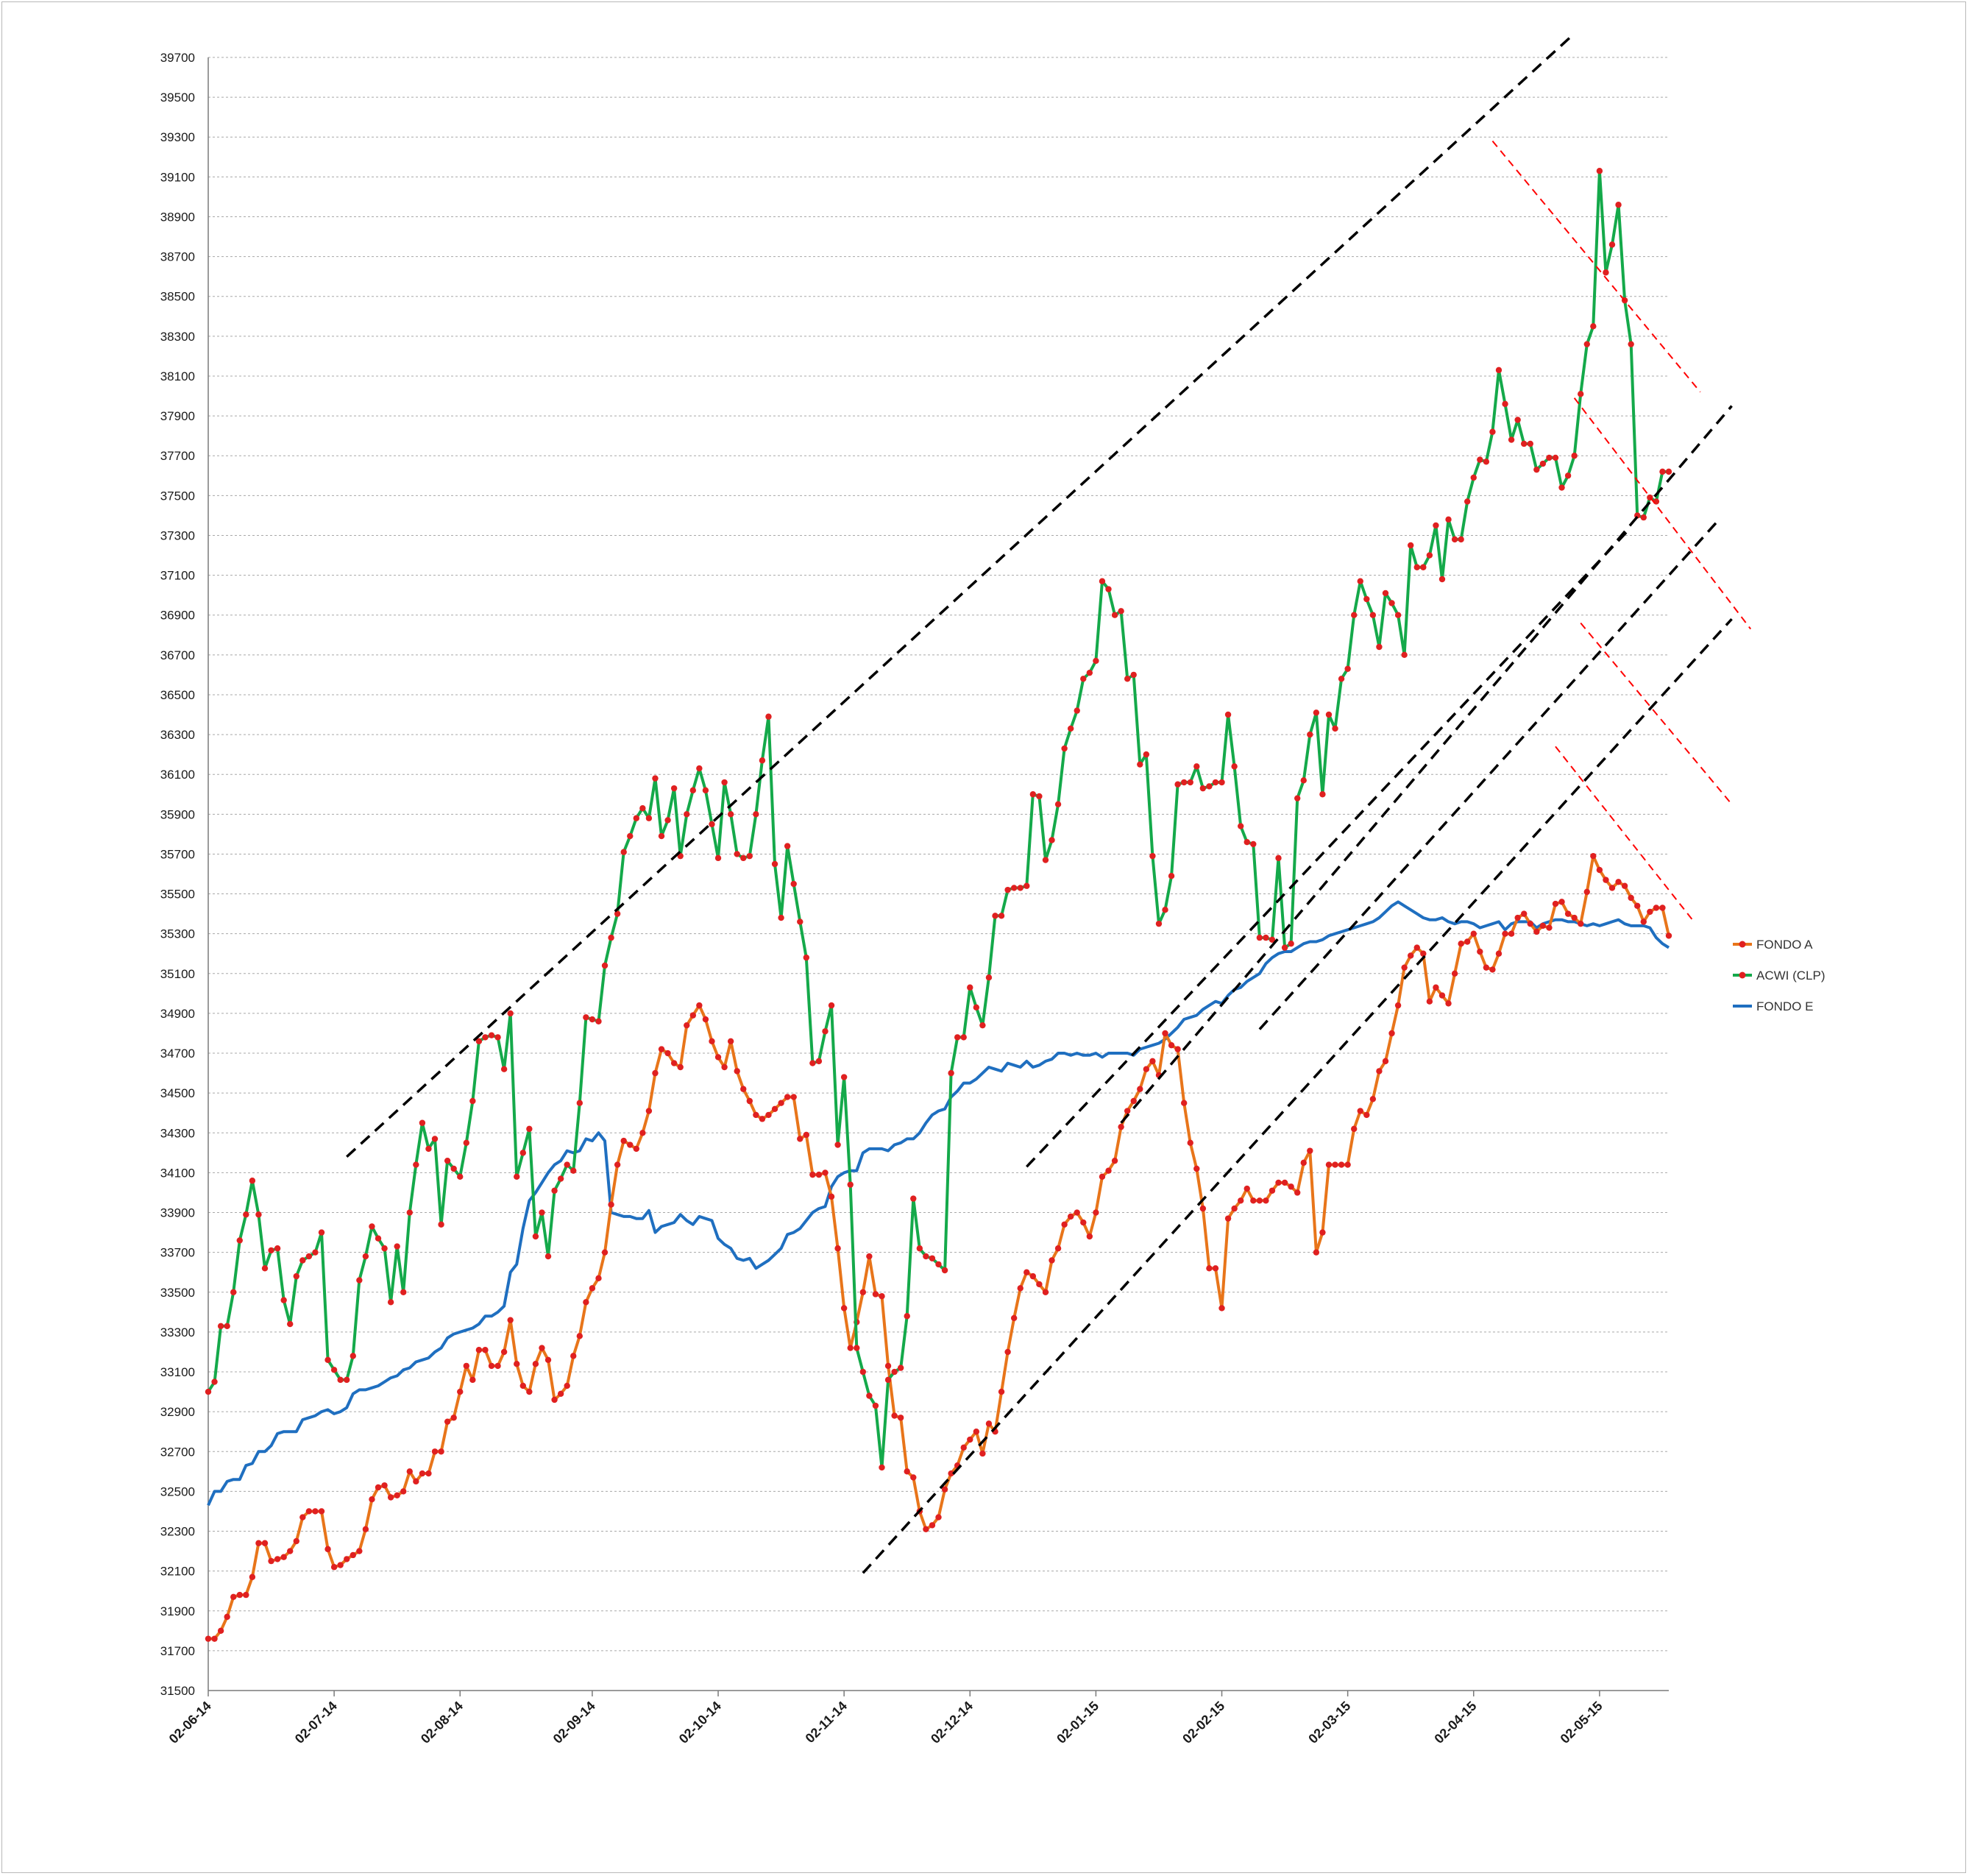  I want to click on y-tick-label: 37700, so click(177, 456).